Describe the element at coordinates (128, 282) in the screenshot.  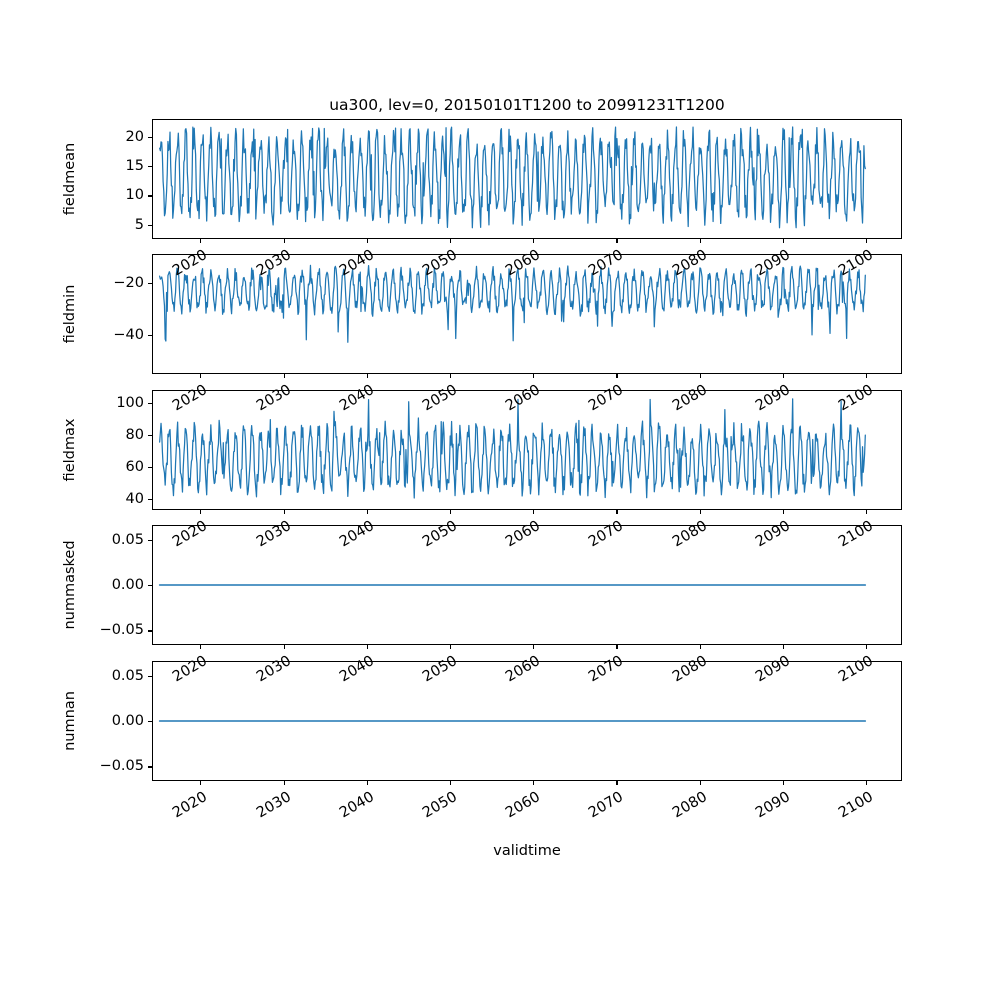
I see `y-tick-label: −20` at that location.